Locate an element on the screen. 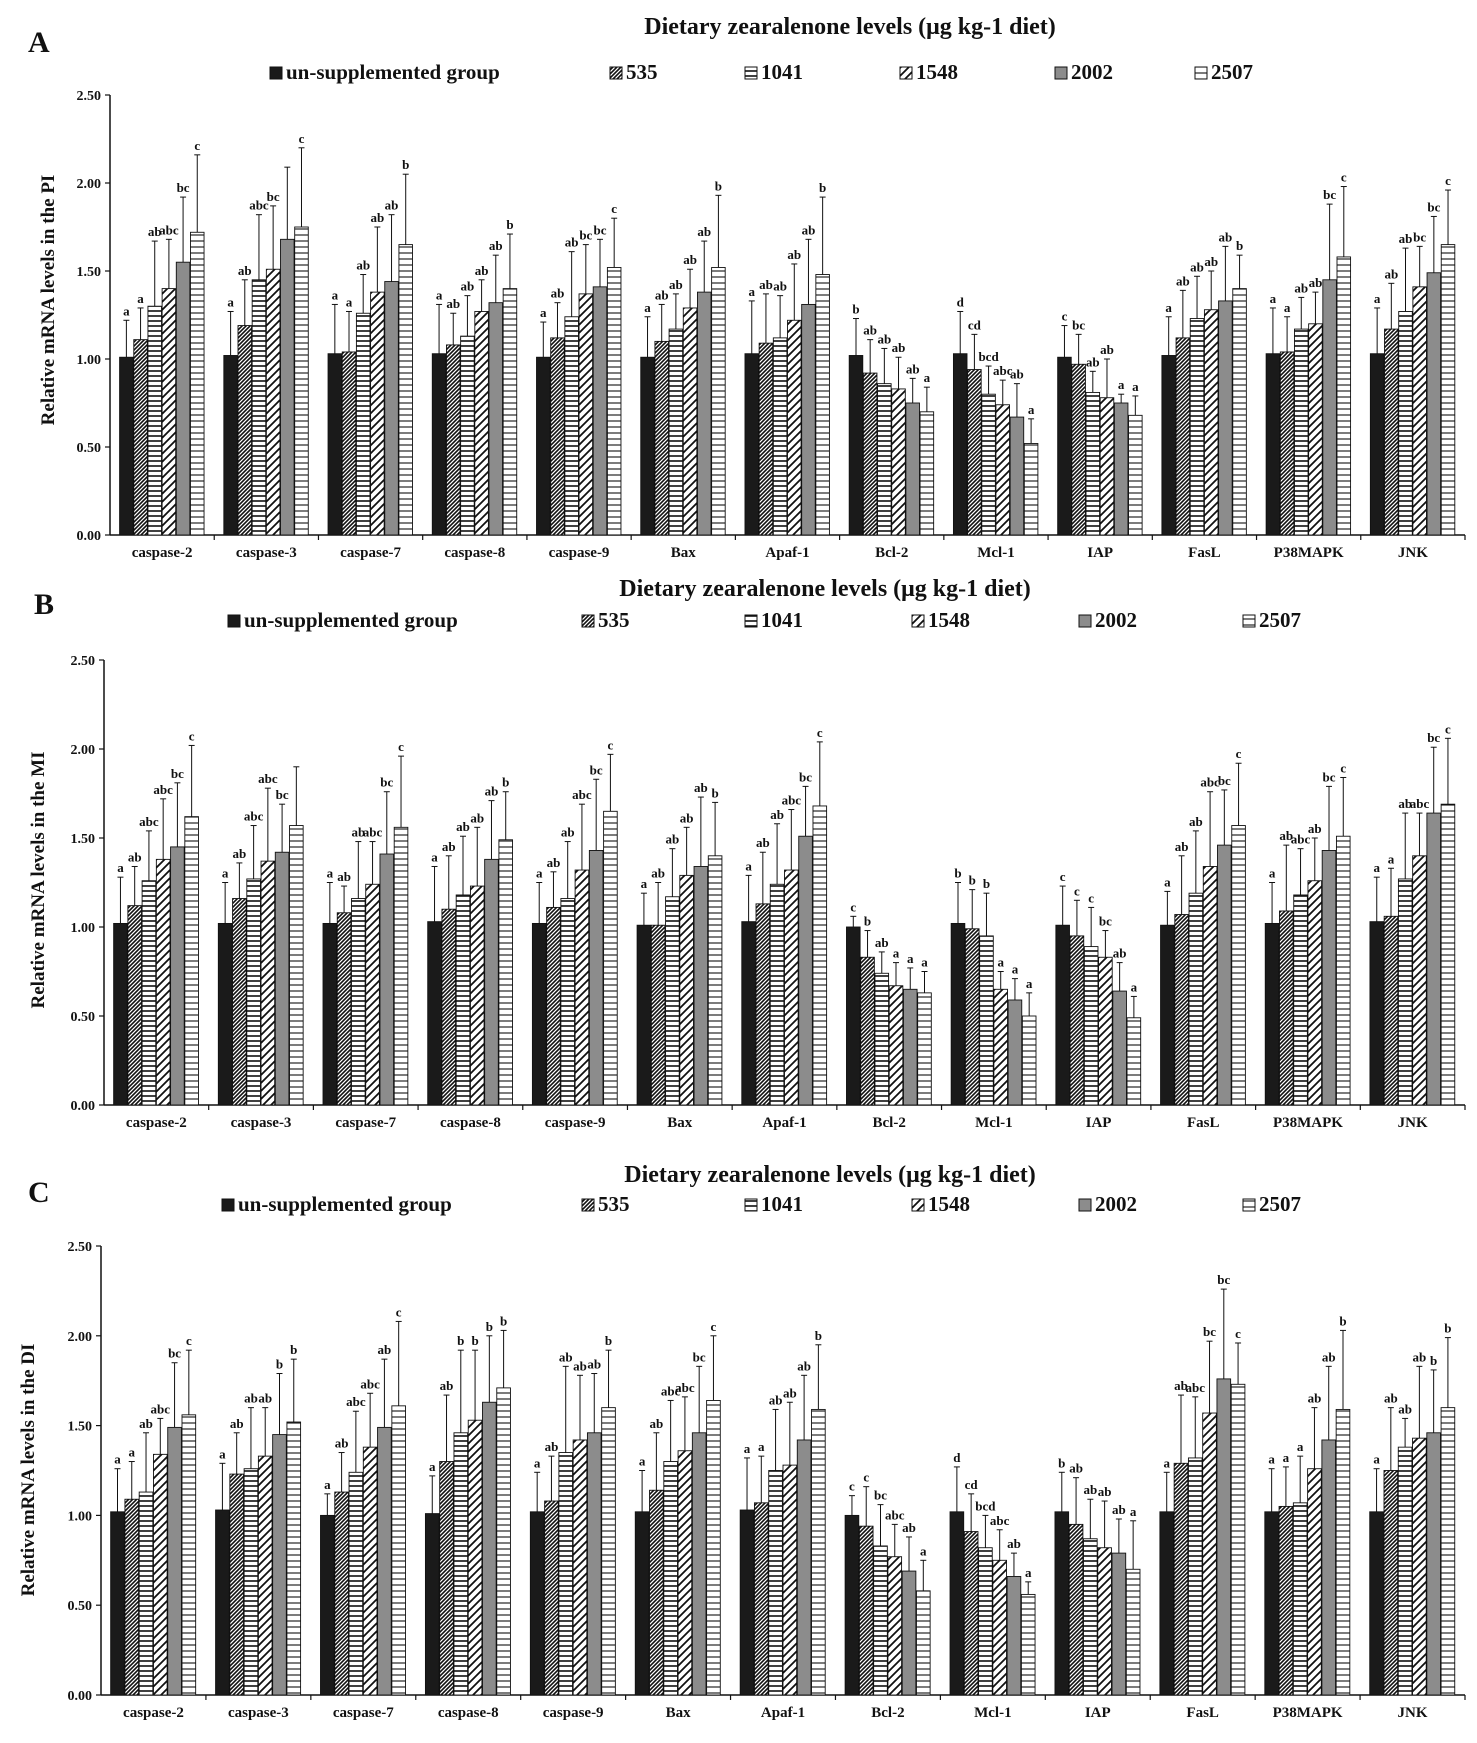 Image resolution: width=1477 pixels, height=1743 pixels. category-label: IAP is located at coordinates (1099, 1123).